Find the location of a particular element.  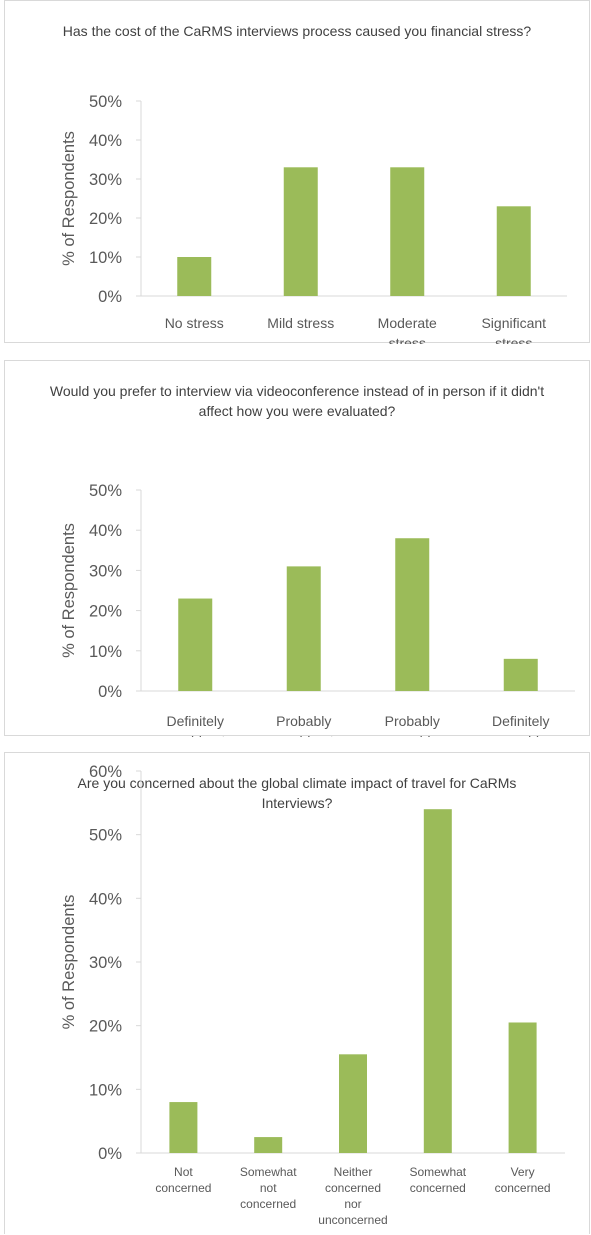

x-category-label: Somewhat not concerned is located at coordinates (268, 1188).